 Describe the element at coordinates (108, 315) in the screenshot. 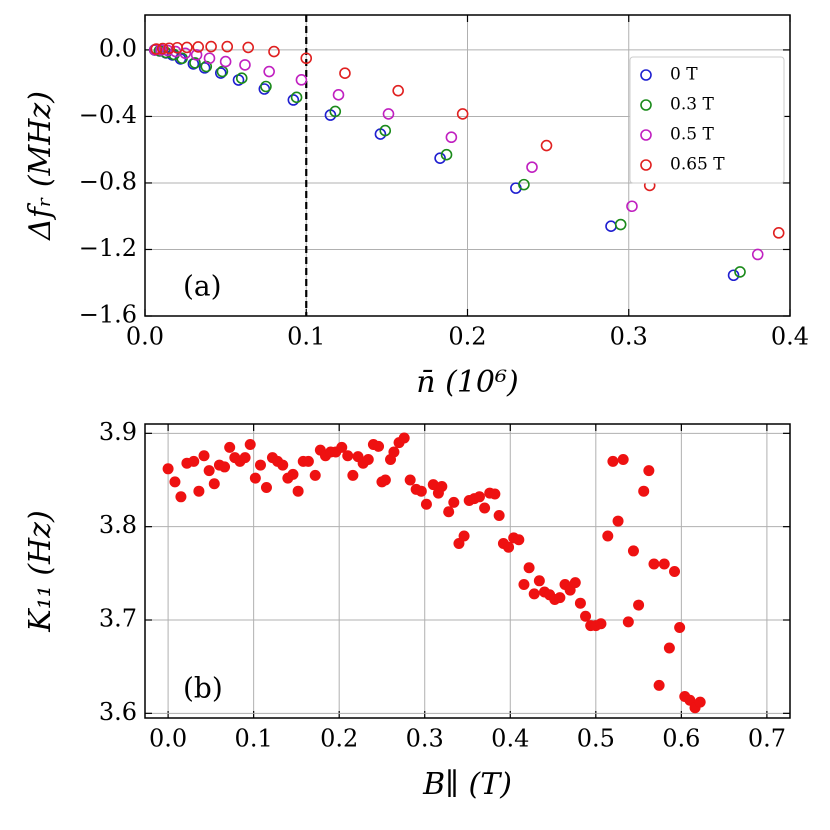

I see `y-tick-label: −1.6` at that location.